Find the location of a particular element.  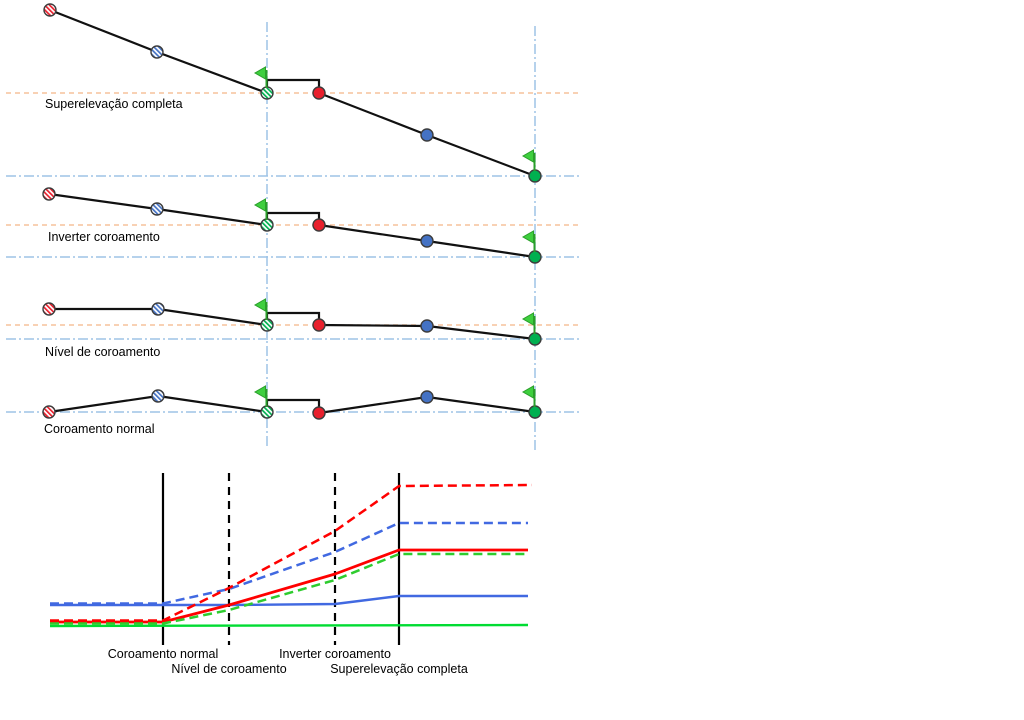

cross-section-1: Superelevação completa is located at coordinates (293, 93).